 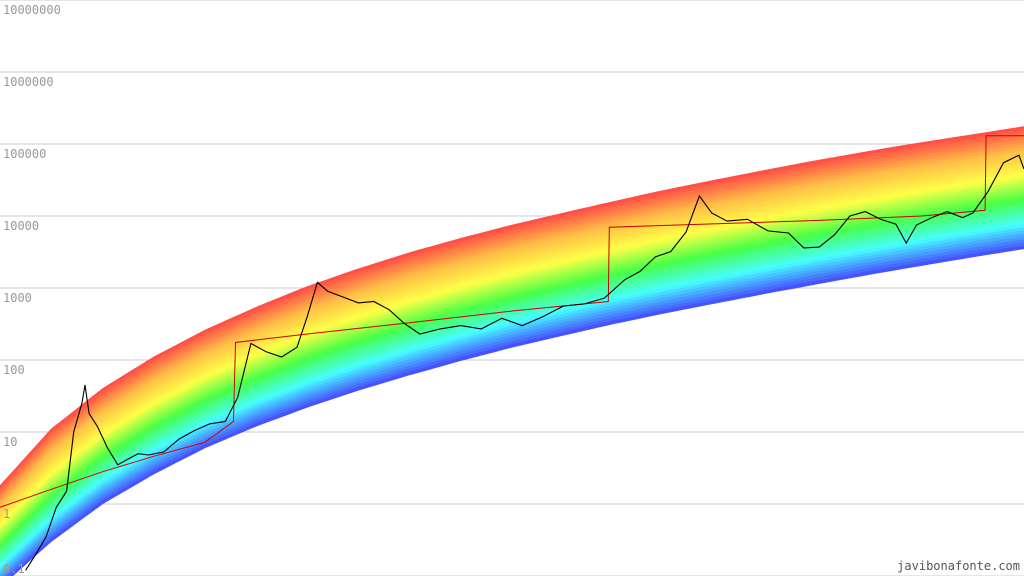 What do you see at coordinates (14, 370) in the screenshot?
I see `y-tick-label-3: 100` at bounding box center [14, 370].